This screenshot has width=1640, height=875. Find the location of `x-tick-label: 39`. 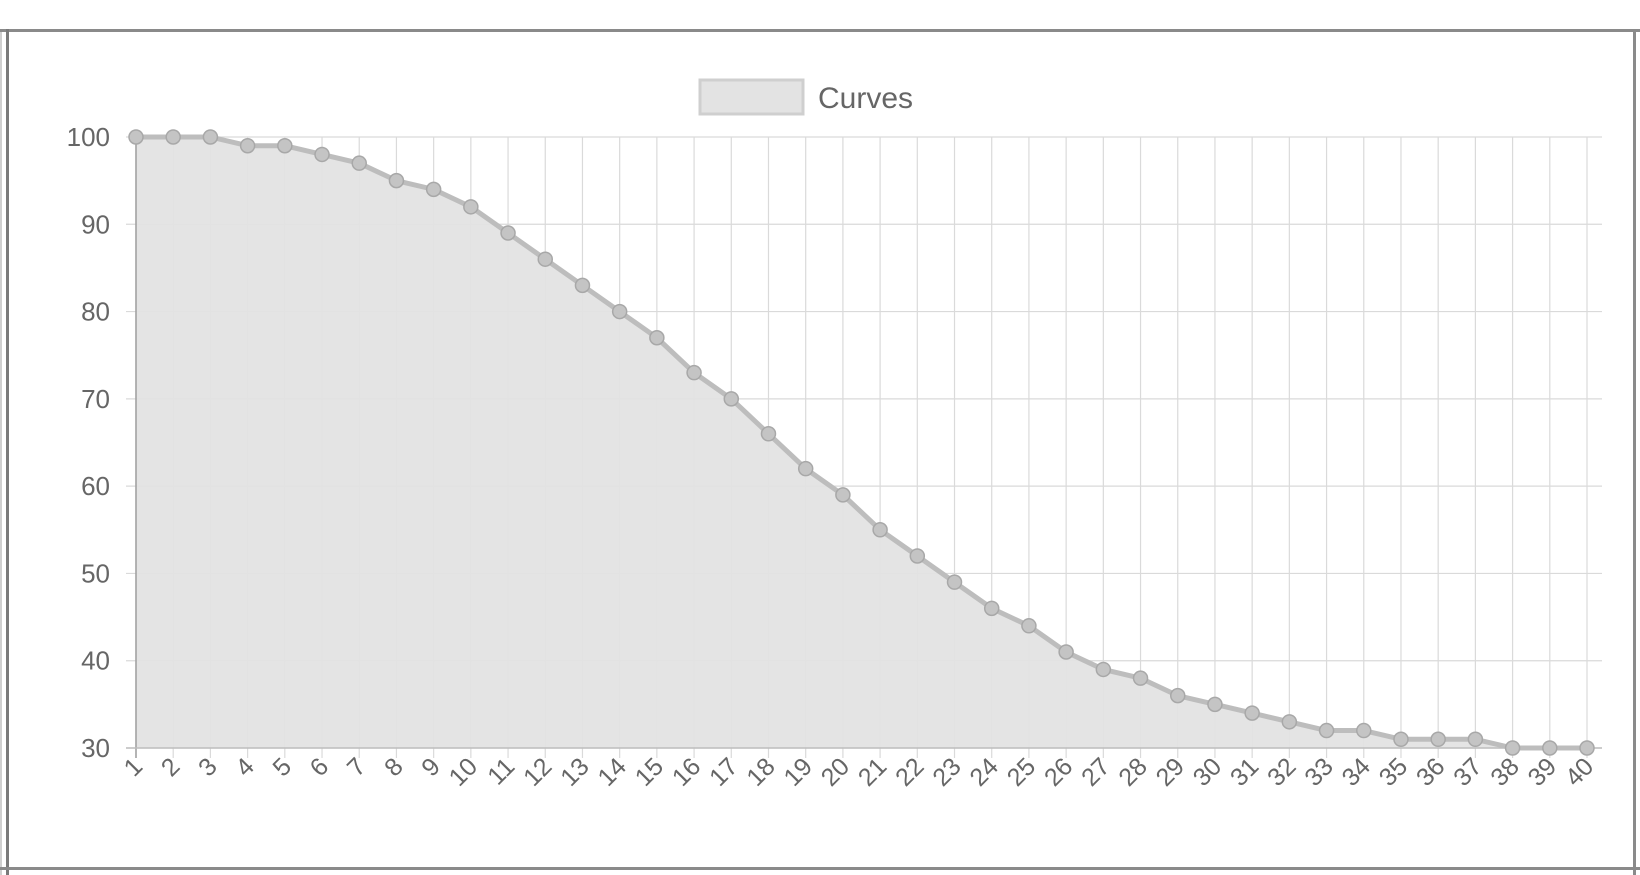

x-tick-label: 39 is located at coordinates (1542, 771).